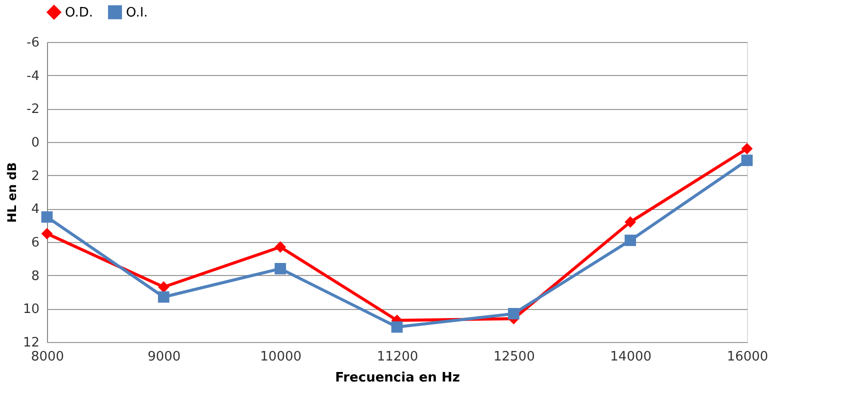 Image resolution: width=860 pixels, height=417 pixels. Describe the element at coordinates (747, 357) in the screenshot. I see `x-tick-label: 16000` at that location.